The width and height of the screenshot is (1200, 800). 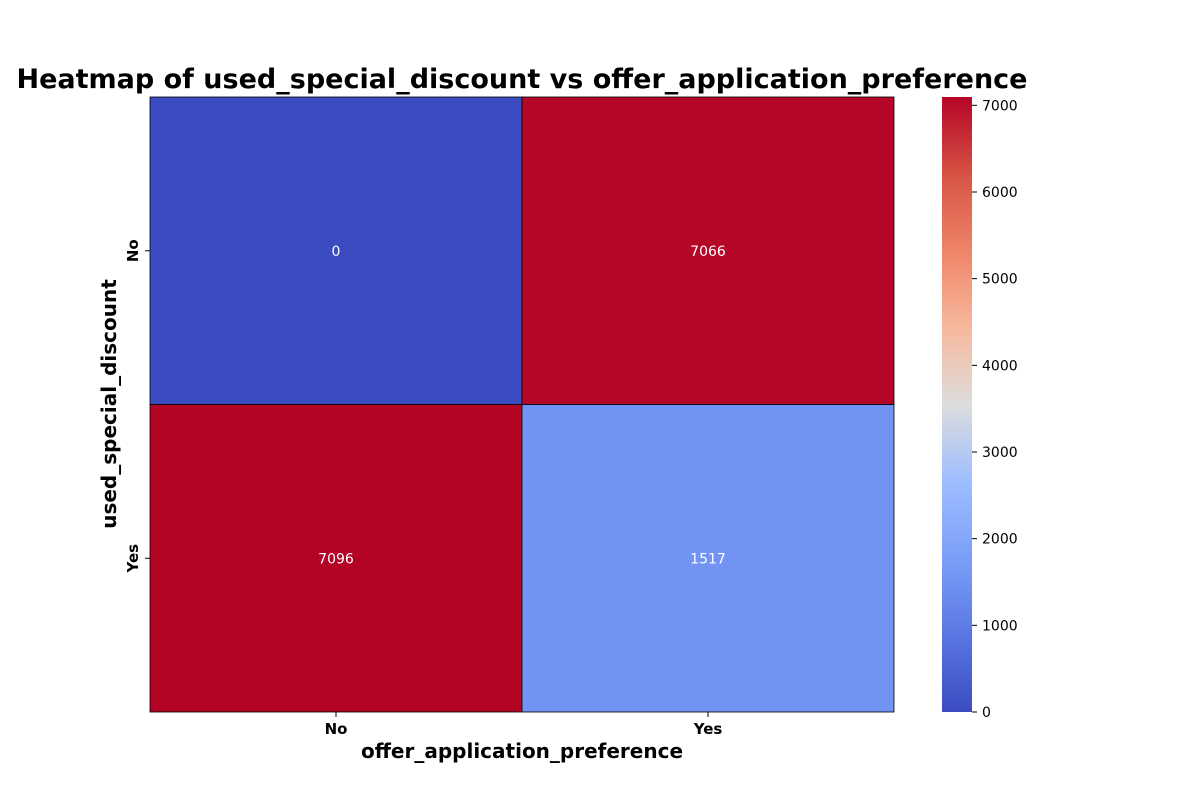 What do you see at coordinates (133, 250) in the screenshot?
I see `y-tick-label: No` at bounding box center [133, 250].